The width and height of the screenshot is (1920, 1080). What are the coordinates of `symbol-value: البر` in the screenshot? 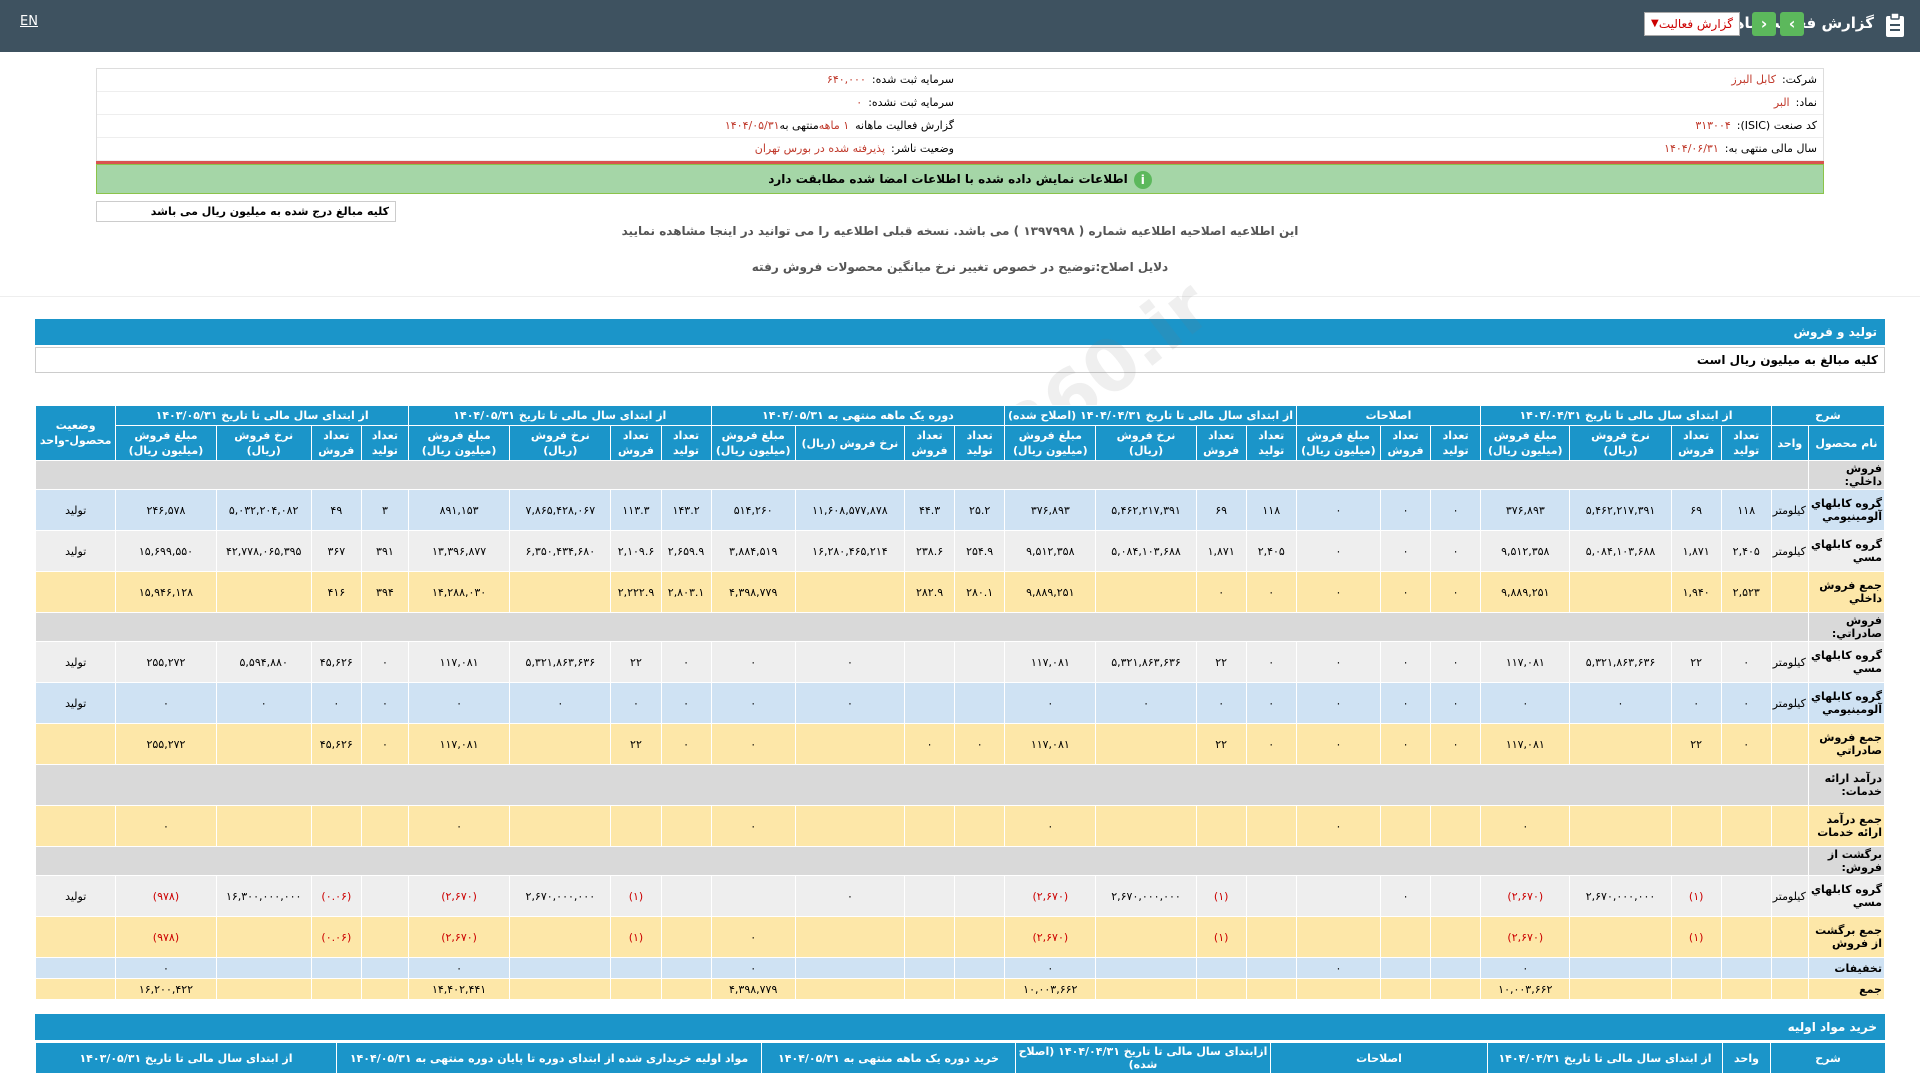 It's located at (1781, 102).